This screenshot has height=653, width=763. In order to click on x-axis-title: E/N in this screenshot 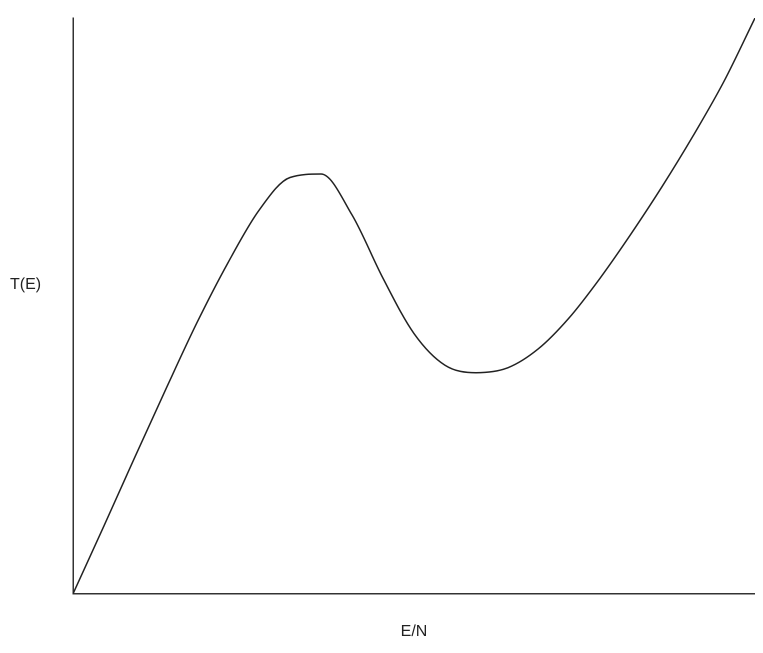, I will do `click(414, 631)`.